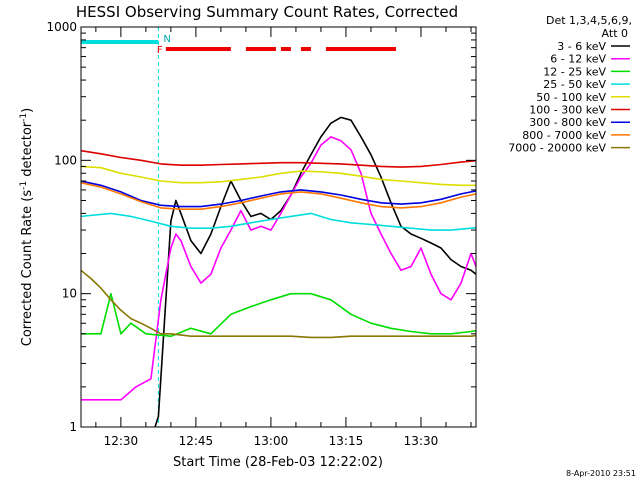 The height and width of the screenshot is (480, 640). I want to click on legend-header: Det 1,3,4,5,6,9,, so click(589, 20).